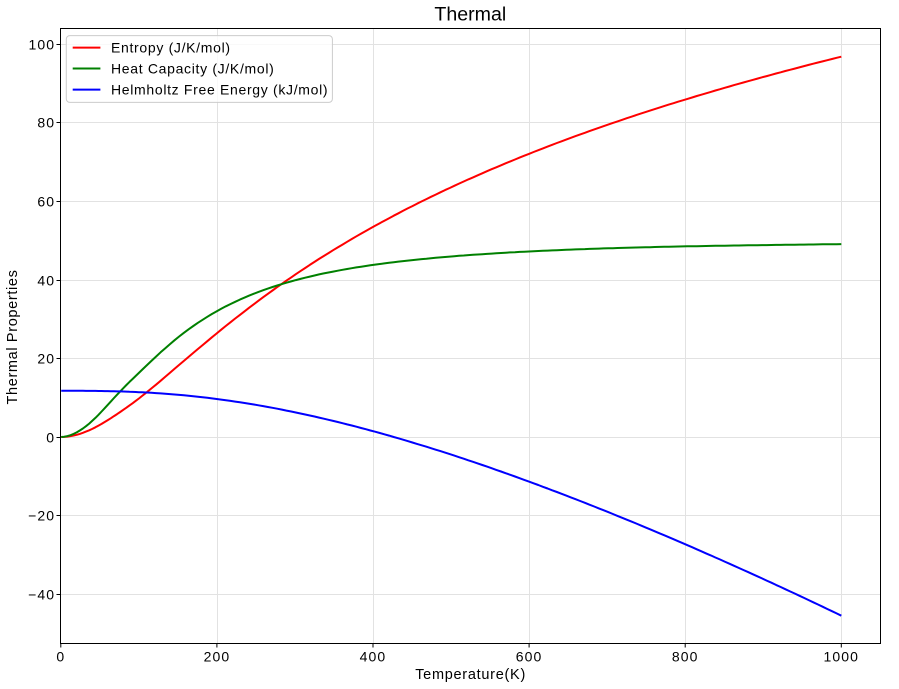 This screenshot has height=689, width=899. Describe the element at coordinates (192, 69) in the screenshot. I see `svg-text: Heat Capacity (J/K/mol)` at that location.